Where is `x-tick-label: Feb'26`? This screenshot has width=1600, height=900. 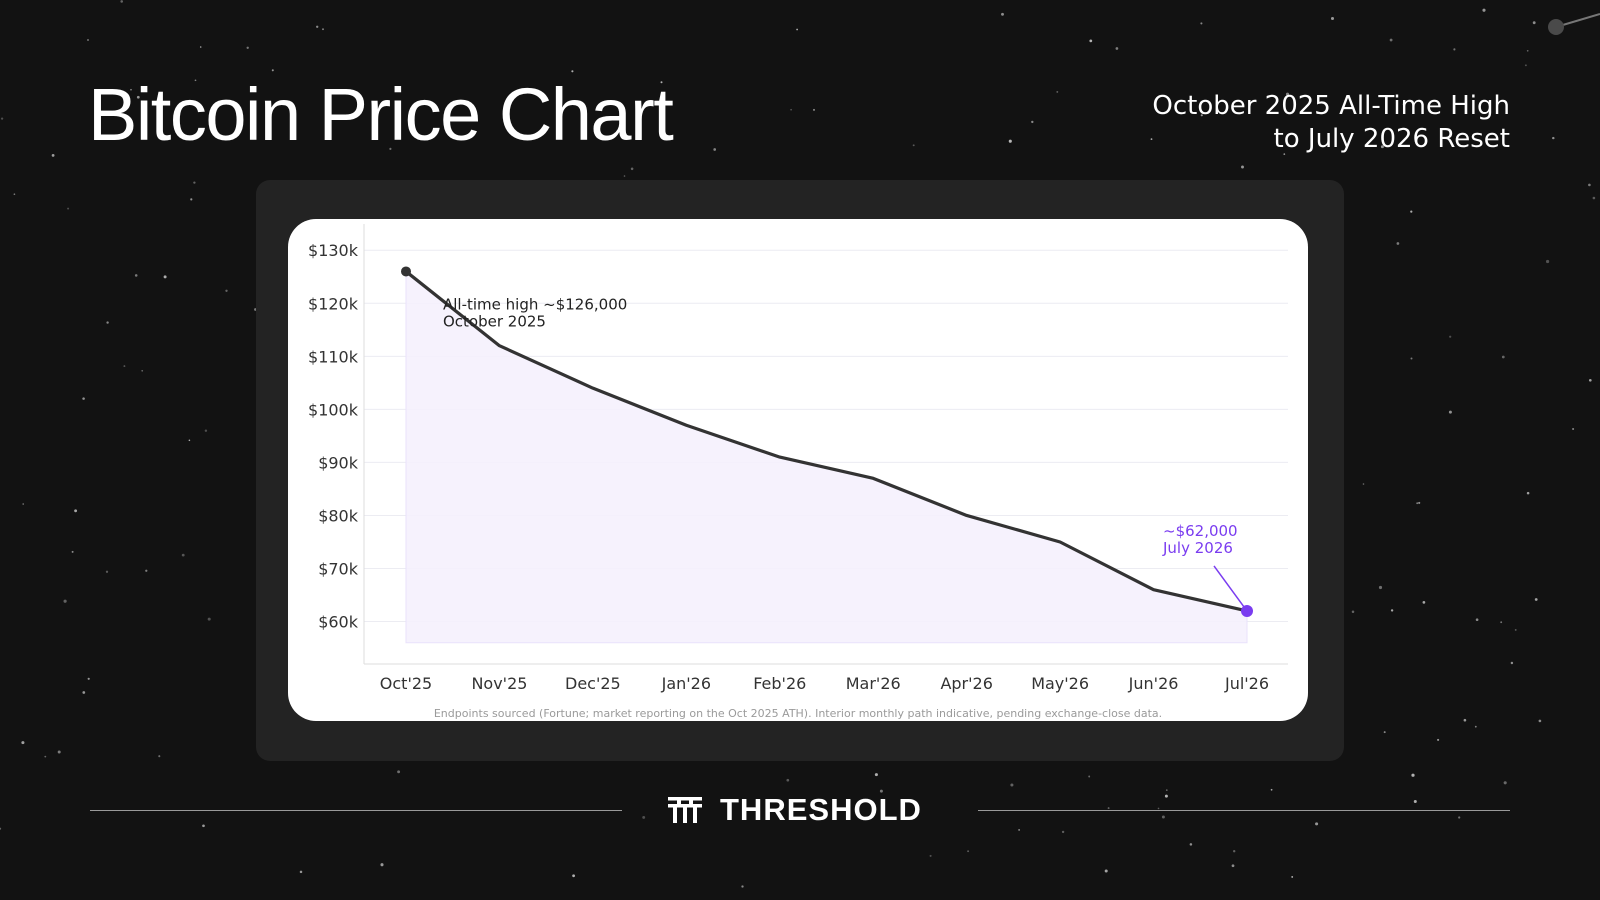
x-tick-label: Feb'26 is located at coordinates (779, 683).